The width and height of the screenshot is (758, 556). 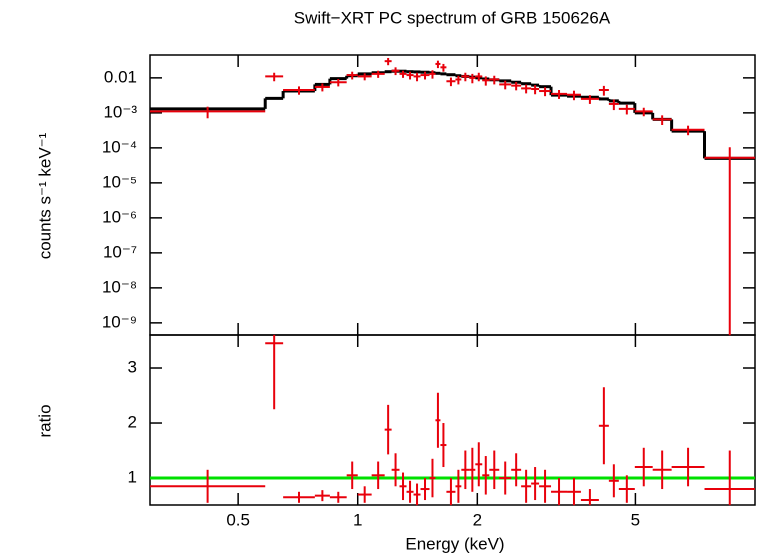 I want to click on y-tick-label: 0.01, so click(x=120, y=76).